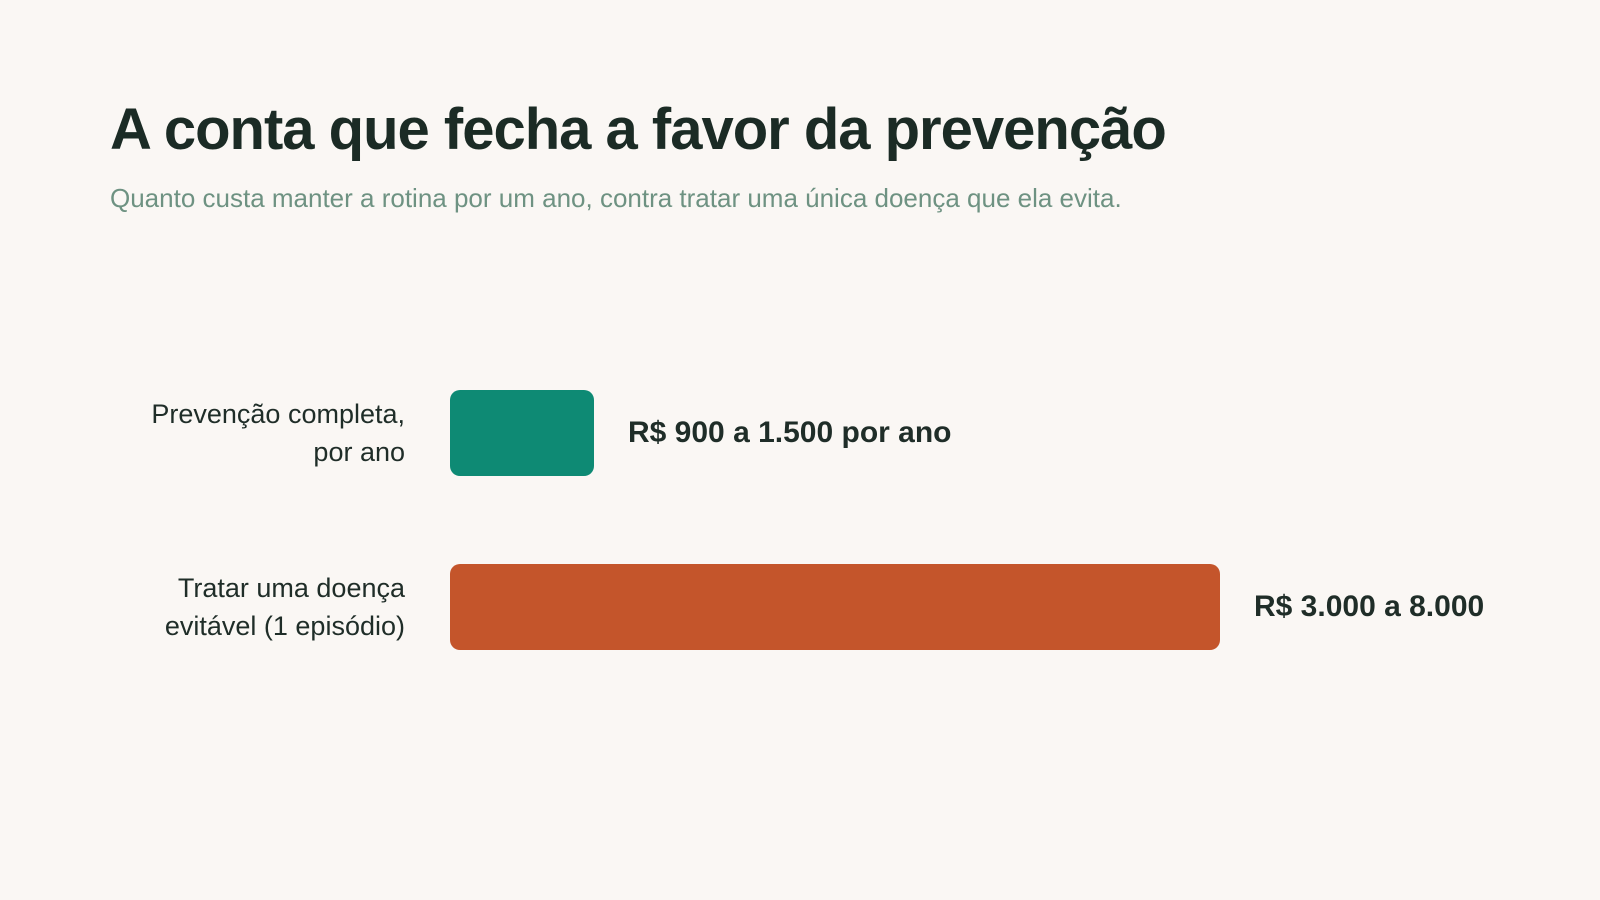 This screenshot has height=900, width=1600. I want to click on category-label: Tratar uma doença evitável (1 episódio), so click(240, 607).